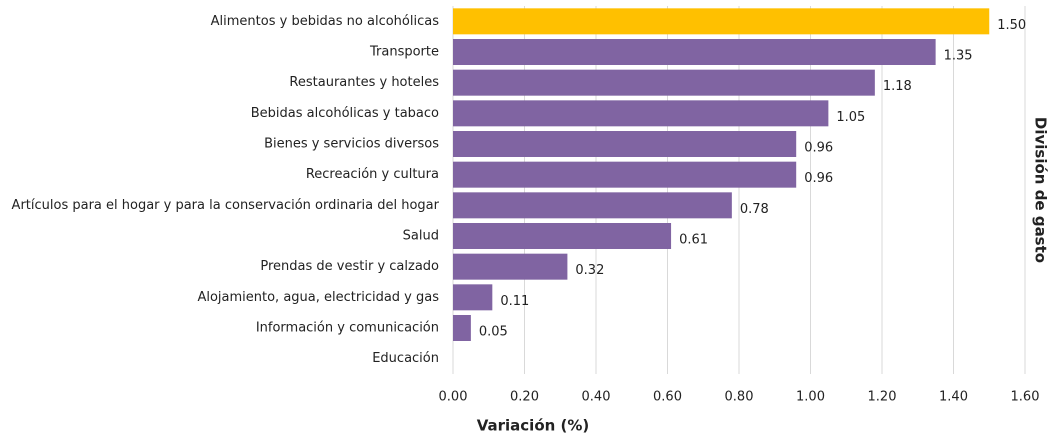 The height and width of the screenshot is (436, 1055). I want to click on y-axis-title: División de gasto, so click(1041, 190).